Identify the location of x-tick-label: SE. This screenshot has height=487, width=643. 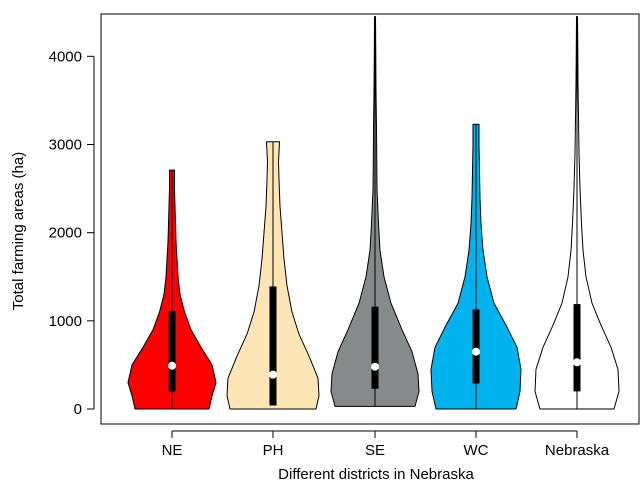
(375, 450).